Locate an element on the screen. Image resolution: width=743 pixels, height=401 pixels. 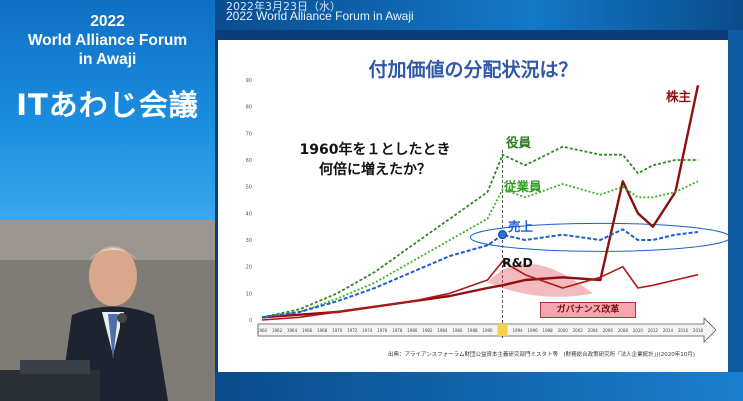
x-tick-label: 1974 is located at coordinates (367, 330).